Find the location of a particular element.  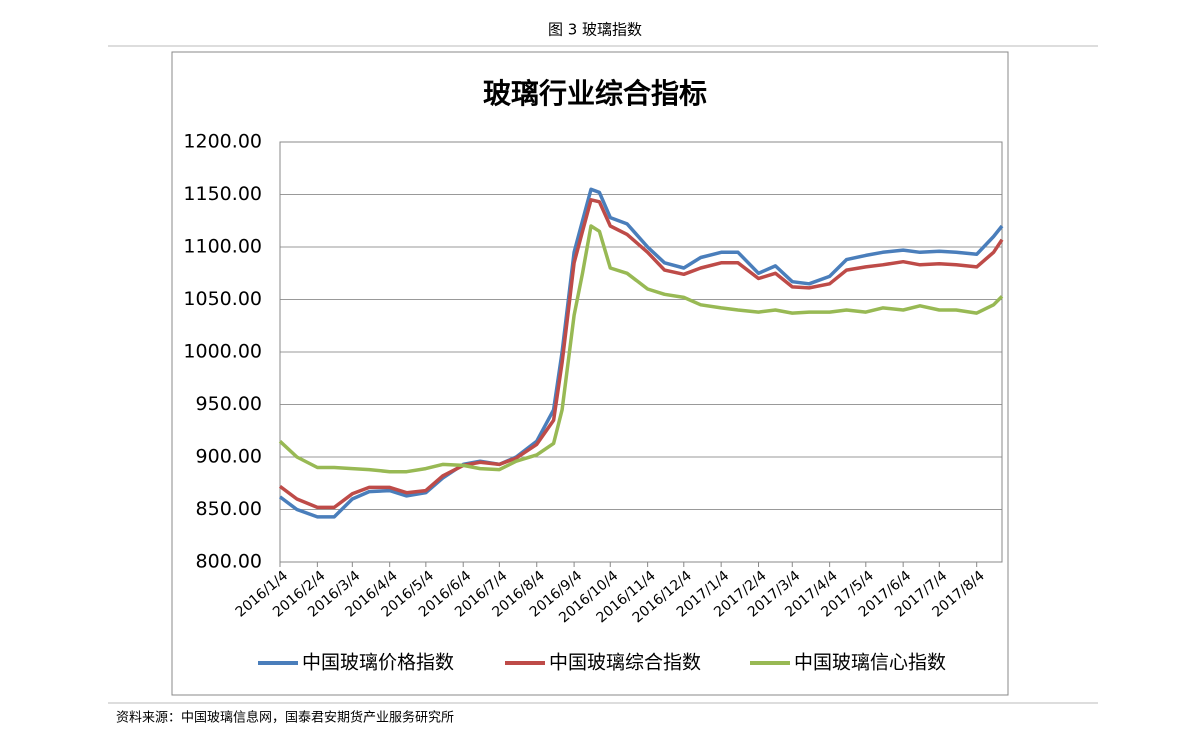

y-tick-label: 1050.00 is located at coordinates (222, 299).